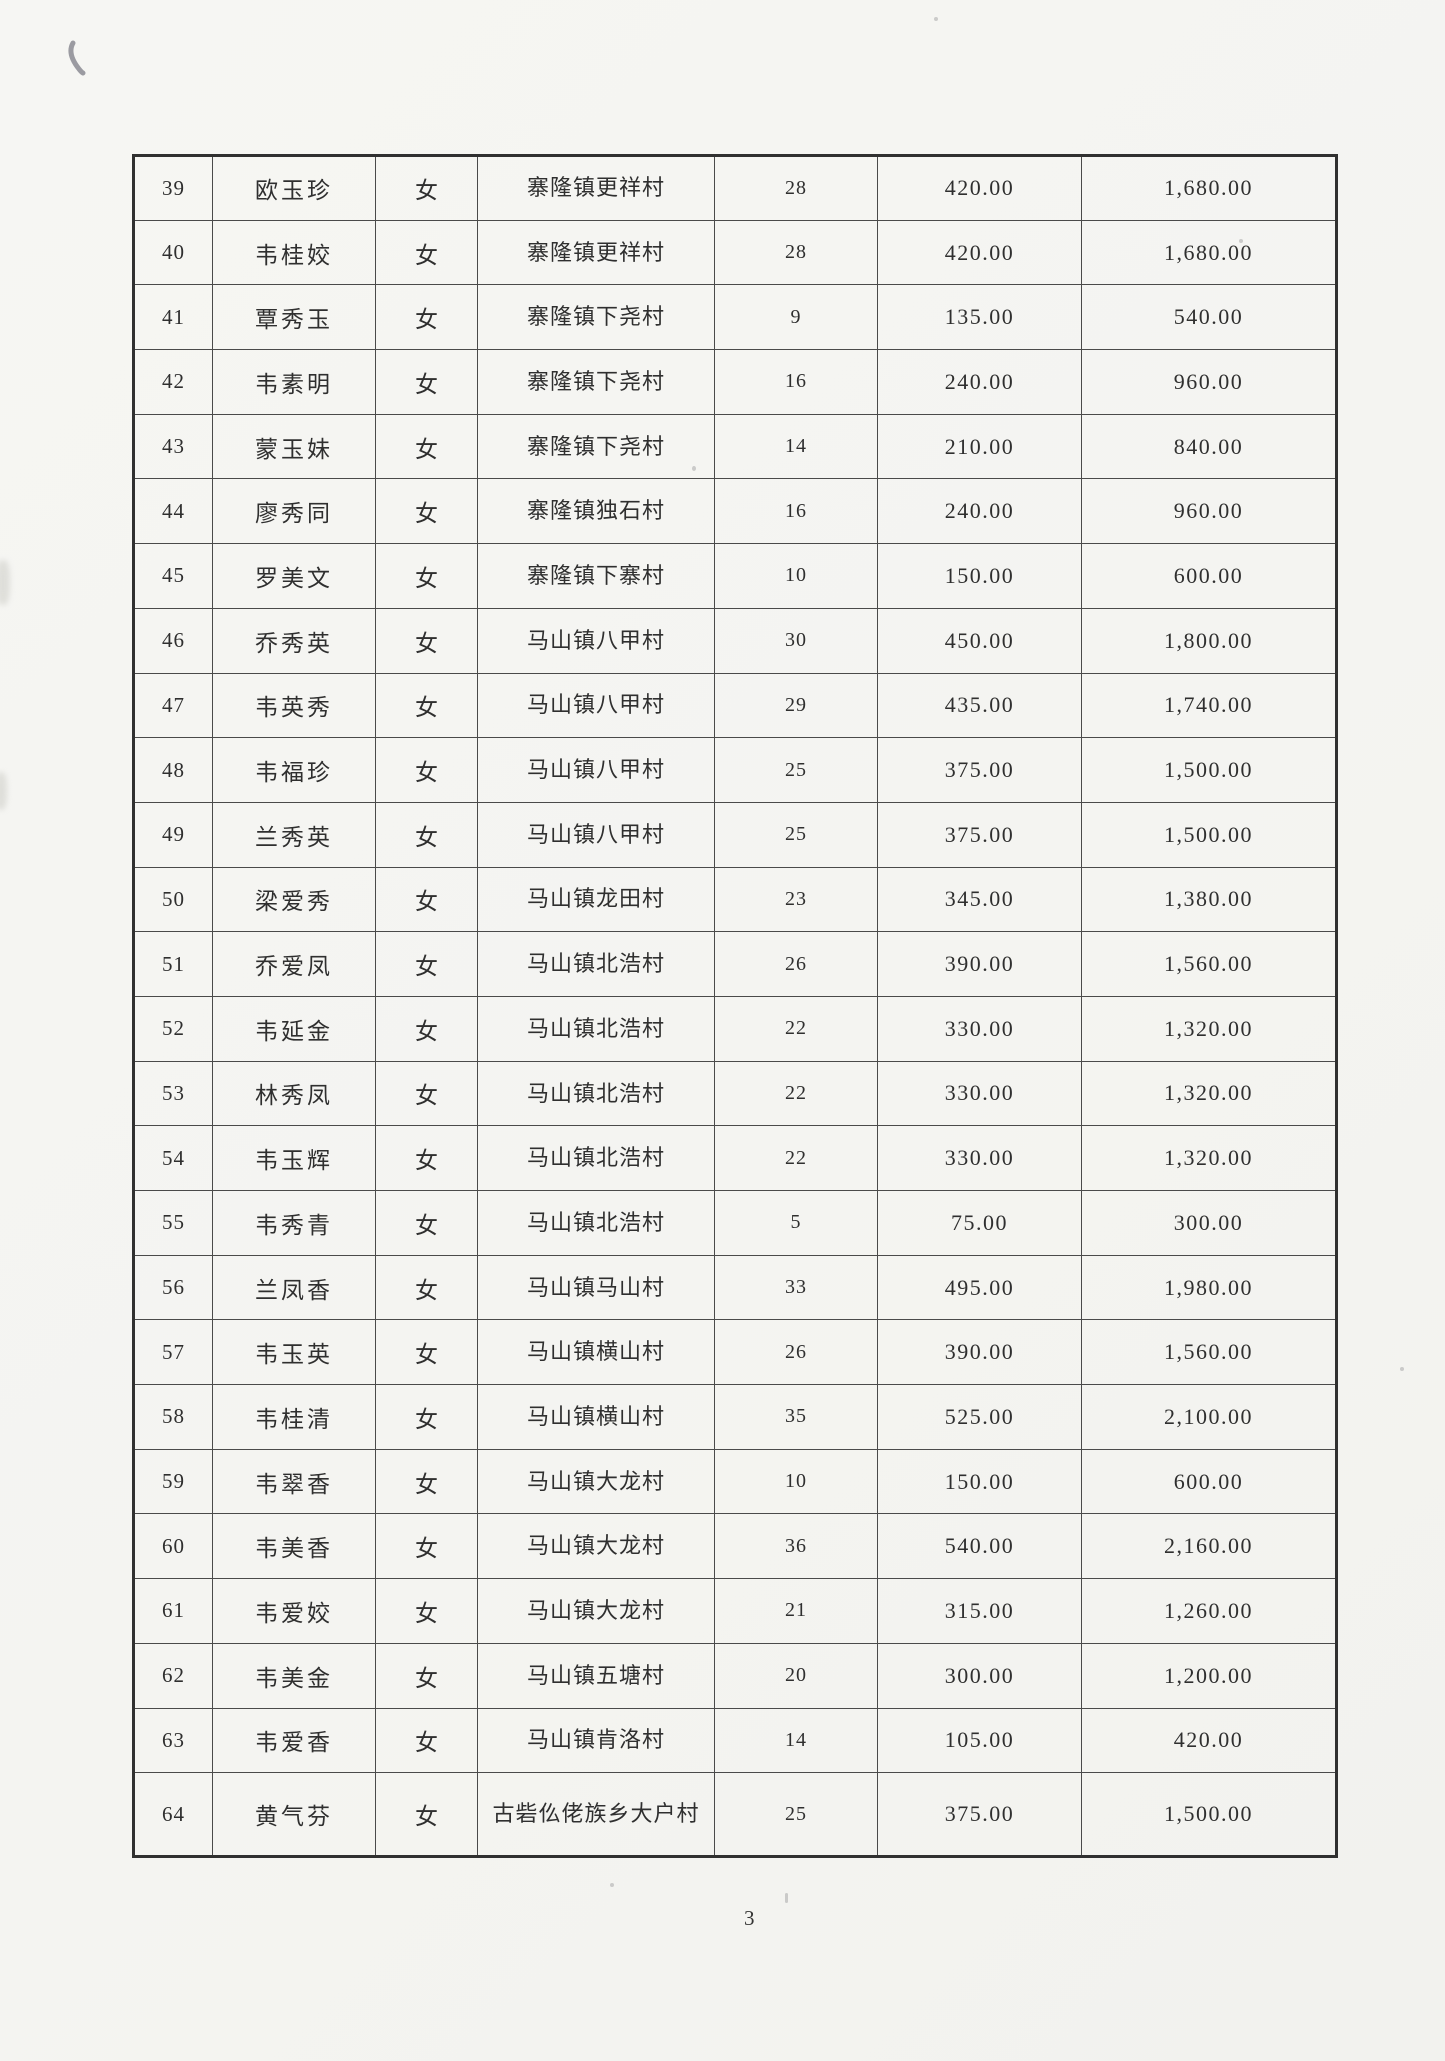 The image size is (1445, 2061). What do you see at coordinates (294, 1481) in the screenshot?
I see `cell-name: 韦翠香` at bounding box center [294, 1481].